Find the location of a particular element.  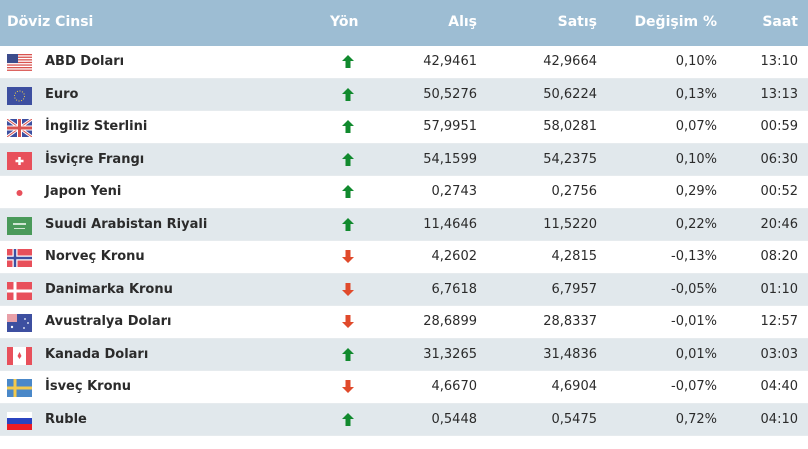

time-value: 06:30 is located at coordinates (779, 159).